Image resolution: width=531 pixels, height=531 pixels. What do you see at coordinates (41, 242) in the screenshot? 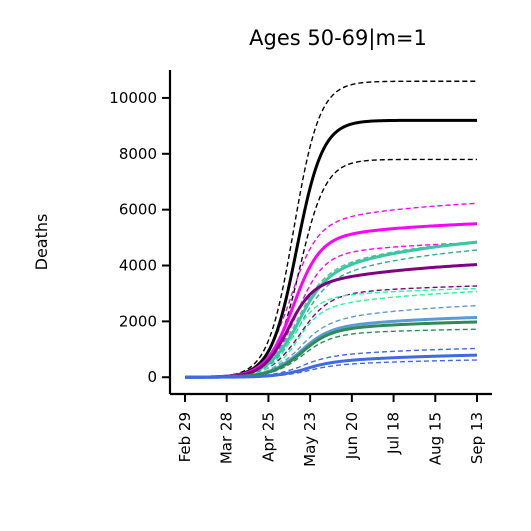
I see `y-axis-label: Deaths` at bounding box center [41, 242].